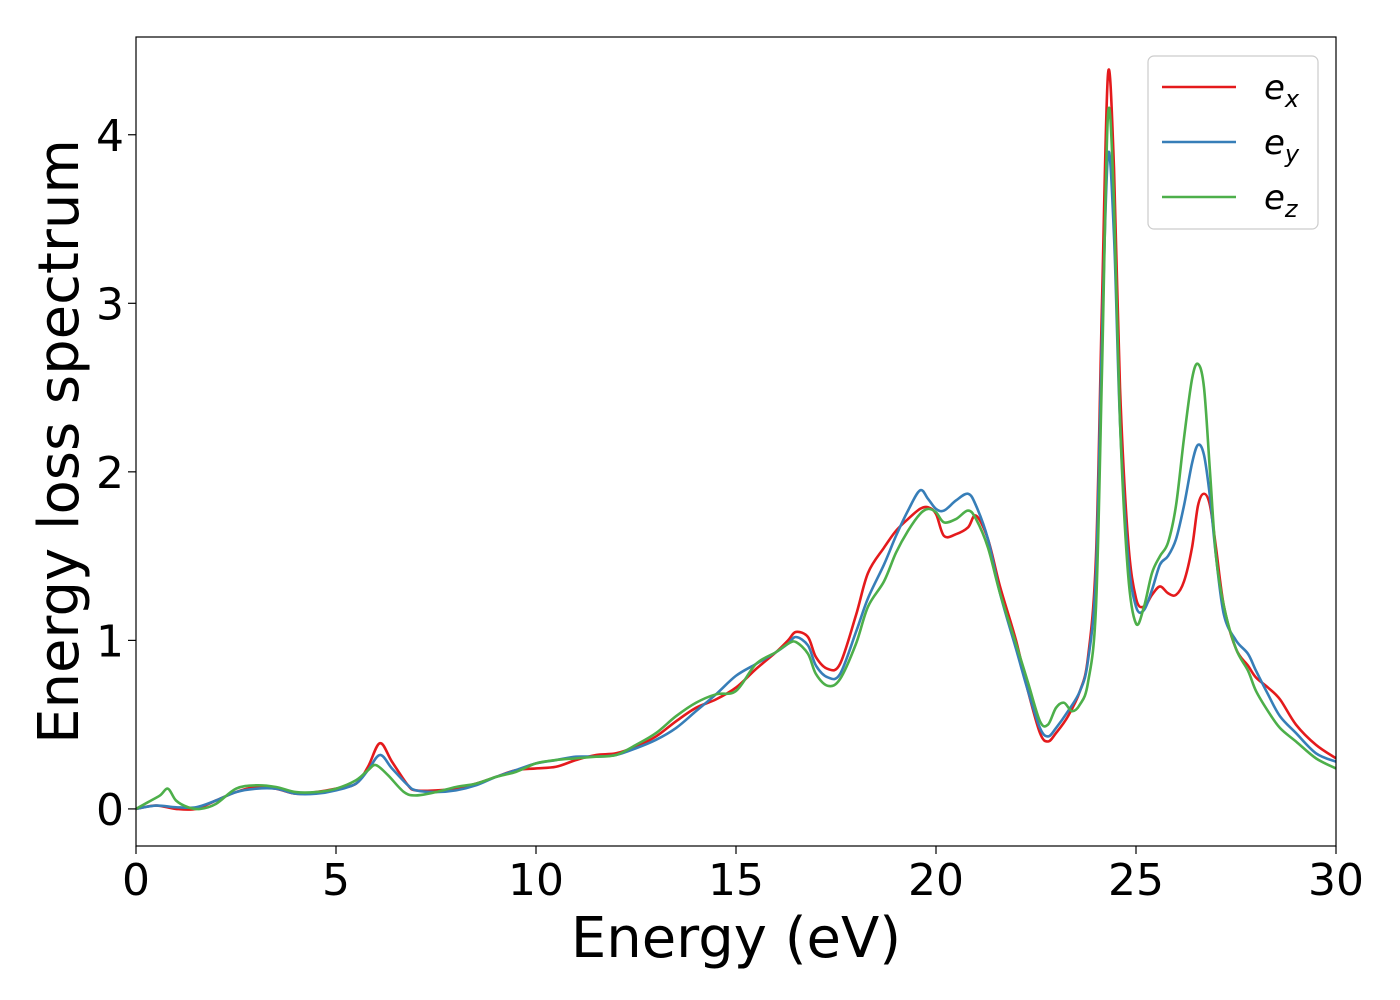 Image resolution: width=1400 pixels, height=1000 pixels. I want to click on y-tick-label: 1, so click(110, 641).